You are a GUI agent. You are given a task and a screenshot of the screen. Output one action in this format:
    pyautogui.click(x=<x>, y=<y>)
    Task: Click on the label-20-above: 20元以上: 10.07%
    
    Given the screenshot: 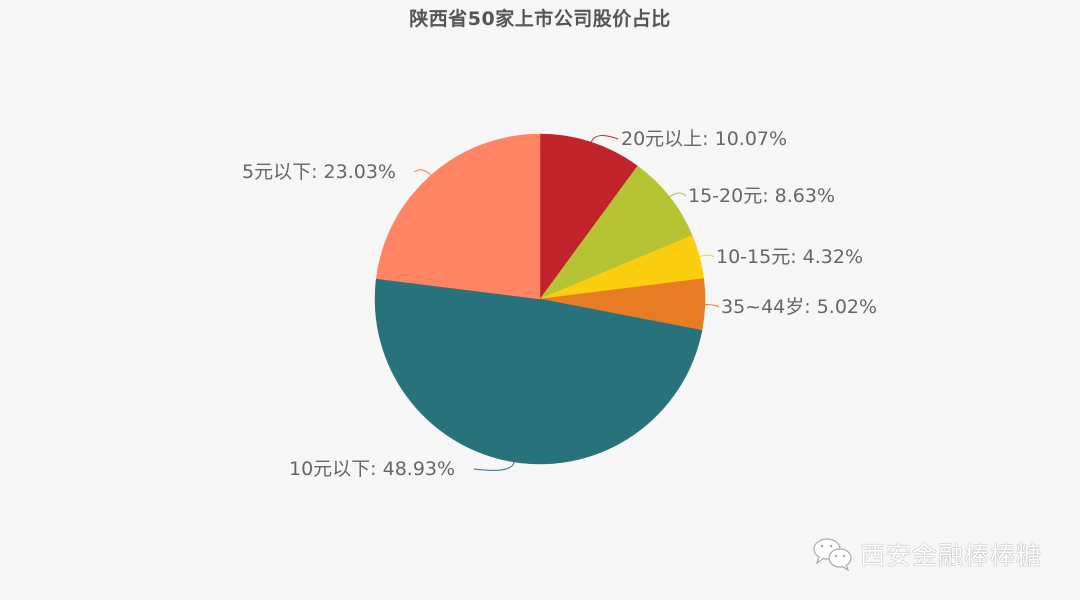 What is the action you would take?
    pyautogui.click(x=704, y=139)
    